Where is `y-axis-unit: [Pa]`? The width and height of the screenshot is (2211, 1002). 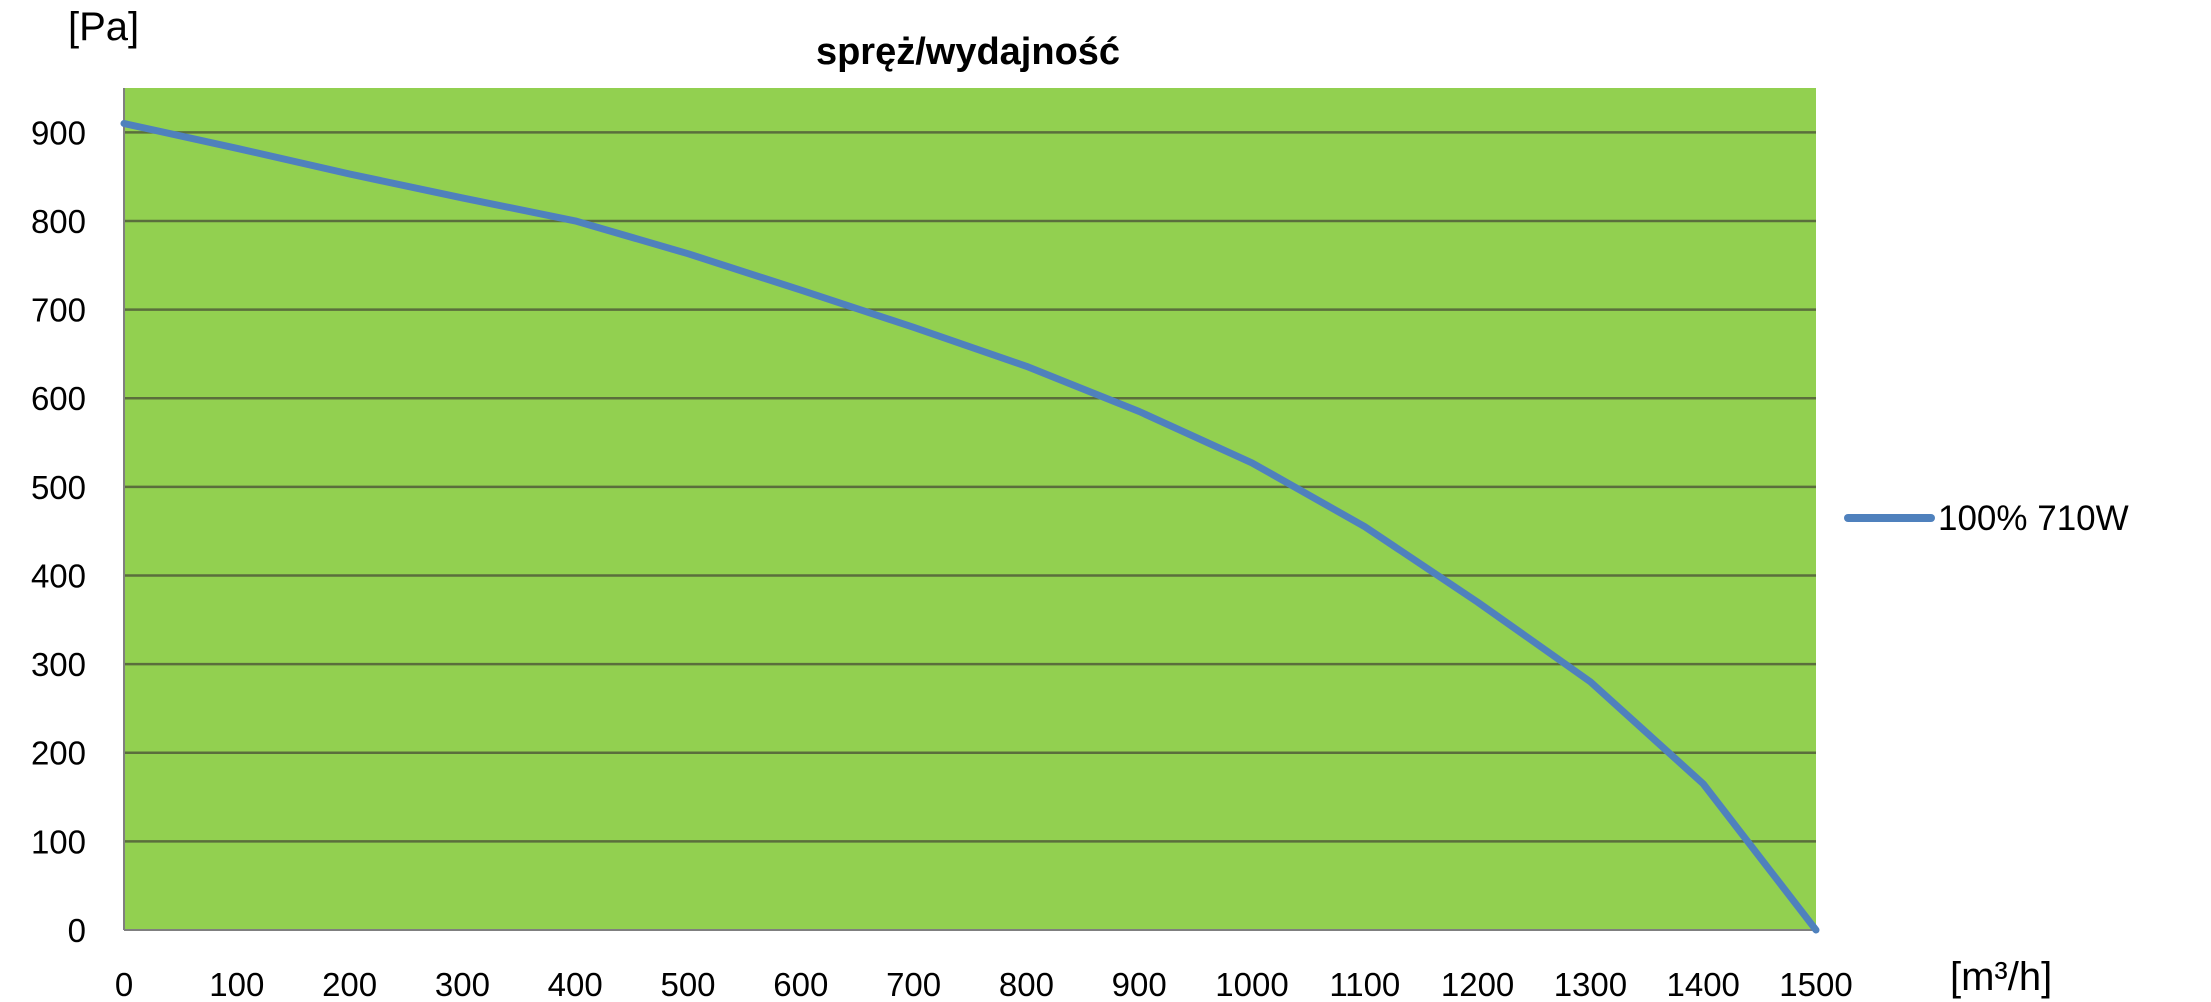
y-axis-unit: [Pa] is located at coordinates (103, 27).